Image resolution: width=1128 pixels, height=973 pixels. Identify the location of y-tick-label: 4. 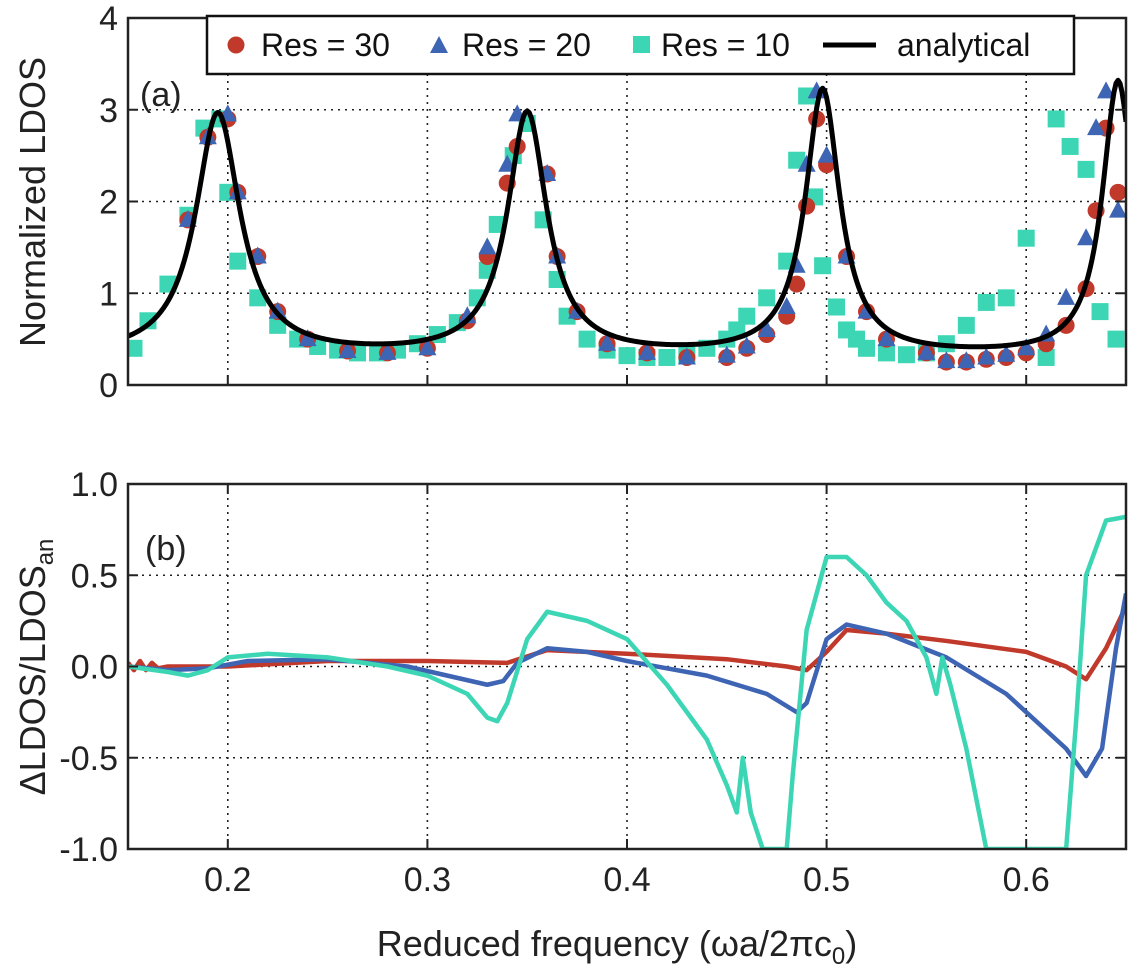
(108, 19).